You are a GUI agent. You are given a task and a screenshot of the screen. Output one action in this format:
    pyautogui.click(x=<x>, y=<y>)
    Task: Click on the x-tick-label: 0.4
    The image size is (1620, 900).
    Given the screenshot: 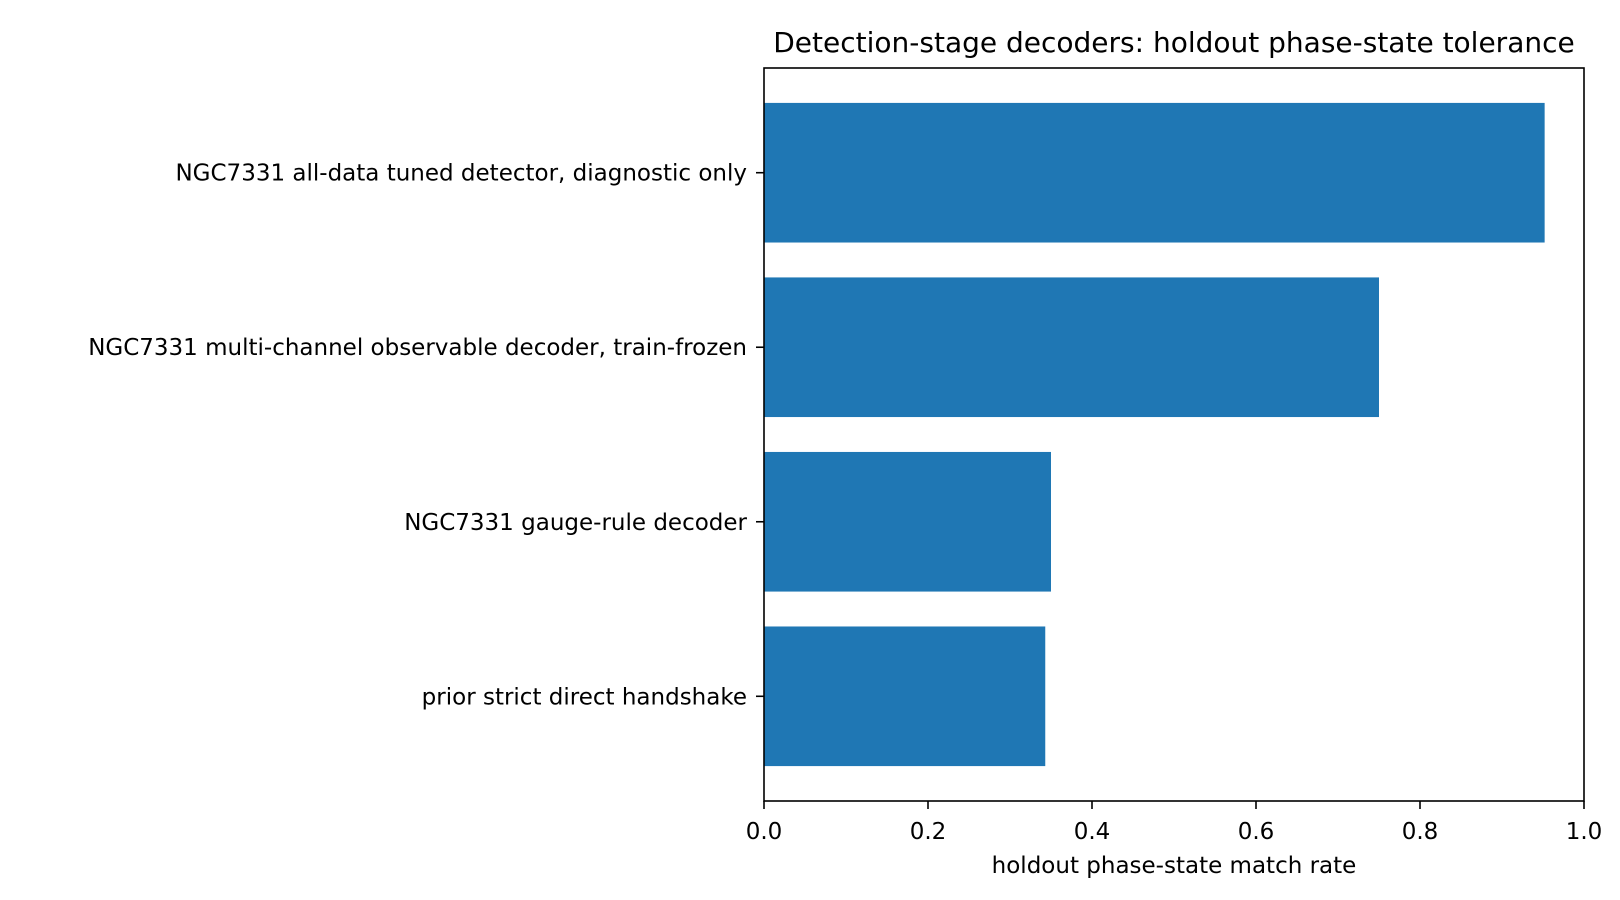 What is the action you would take?
    pyautogui.click(x=1092, y=832)
    